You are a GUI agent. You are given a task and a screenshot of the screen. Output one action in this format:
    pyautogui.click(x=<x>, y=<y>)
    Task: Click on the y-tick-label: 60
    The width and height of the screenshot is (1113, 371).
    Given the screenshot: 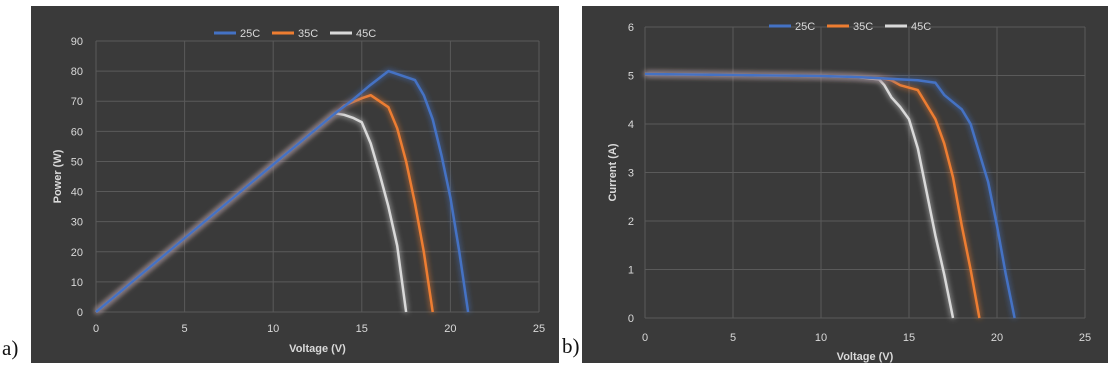 What is the action you would take?
    pyautogui.click(x=77, y=132)
    